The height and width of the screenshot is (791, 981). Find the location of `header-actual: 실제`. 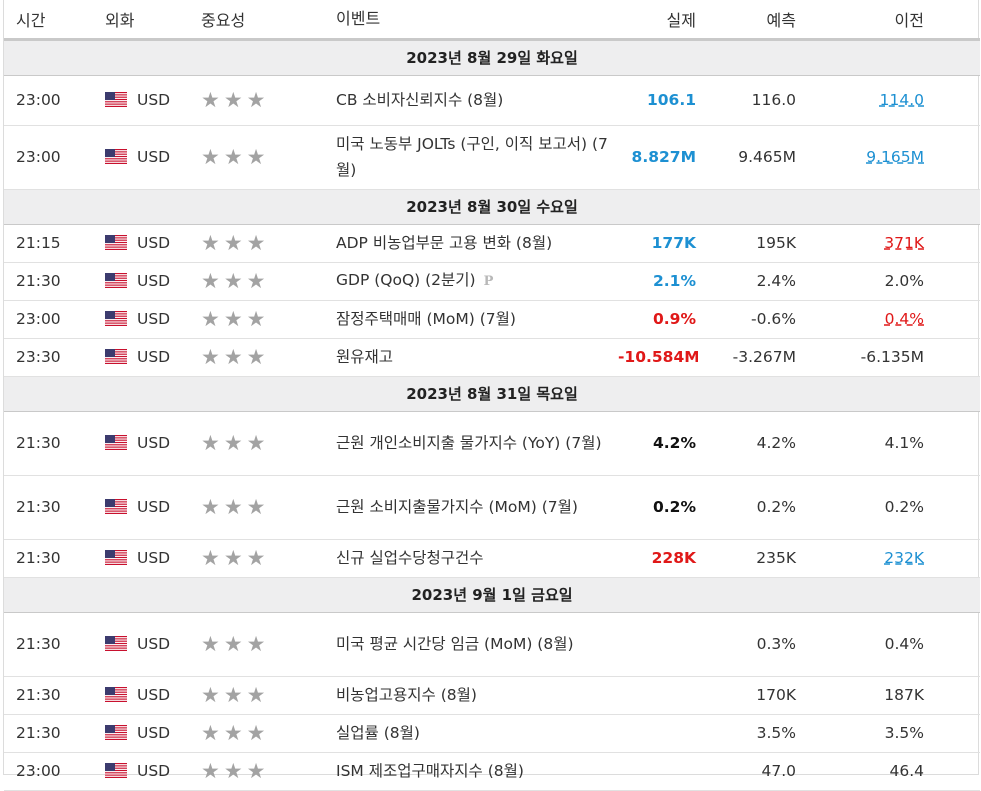

header-actual: 실제 is located at coordinates (658, 20).